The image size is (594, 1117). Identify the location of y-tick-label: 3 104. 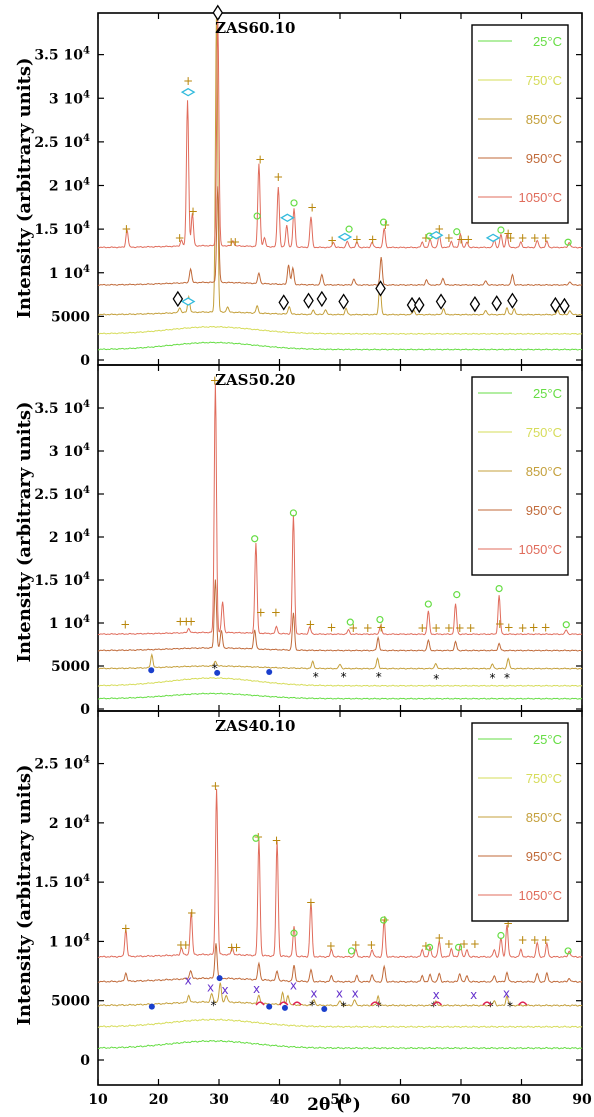
(69, 451).